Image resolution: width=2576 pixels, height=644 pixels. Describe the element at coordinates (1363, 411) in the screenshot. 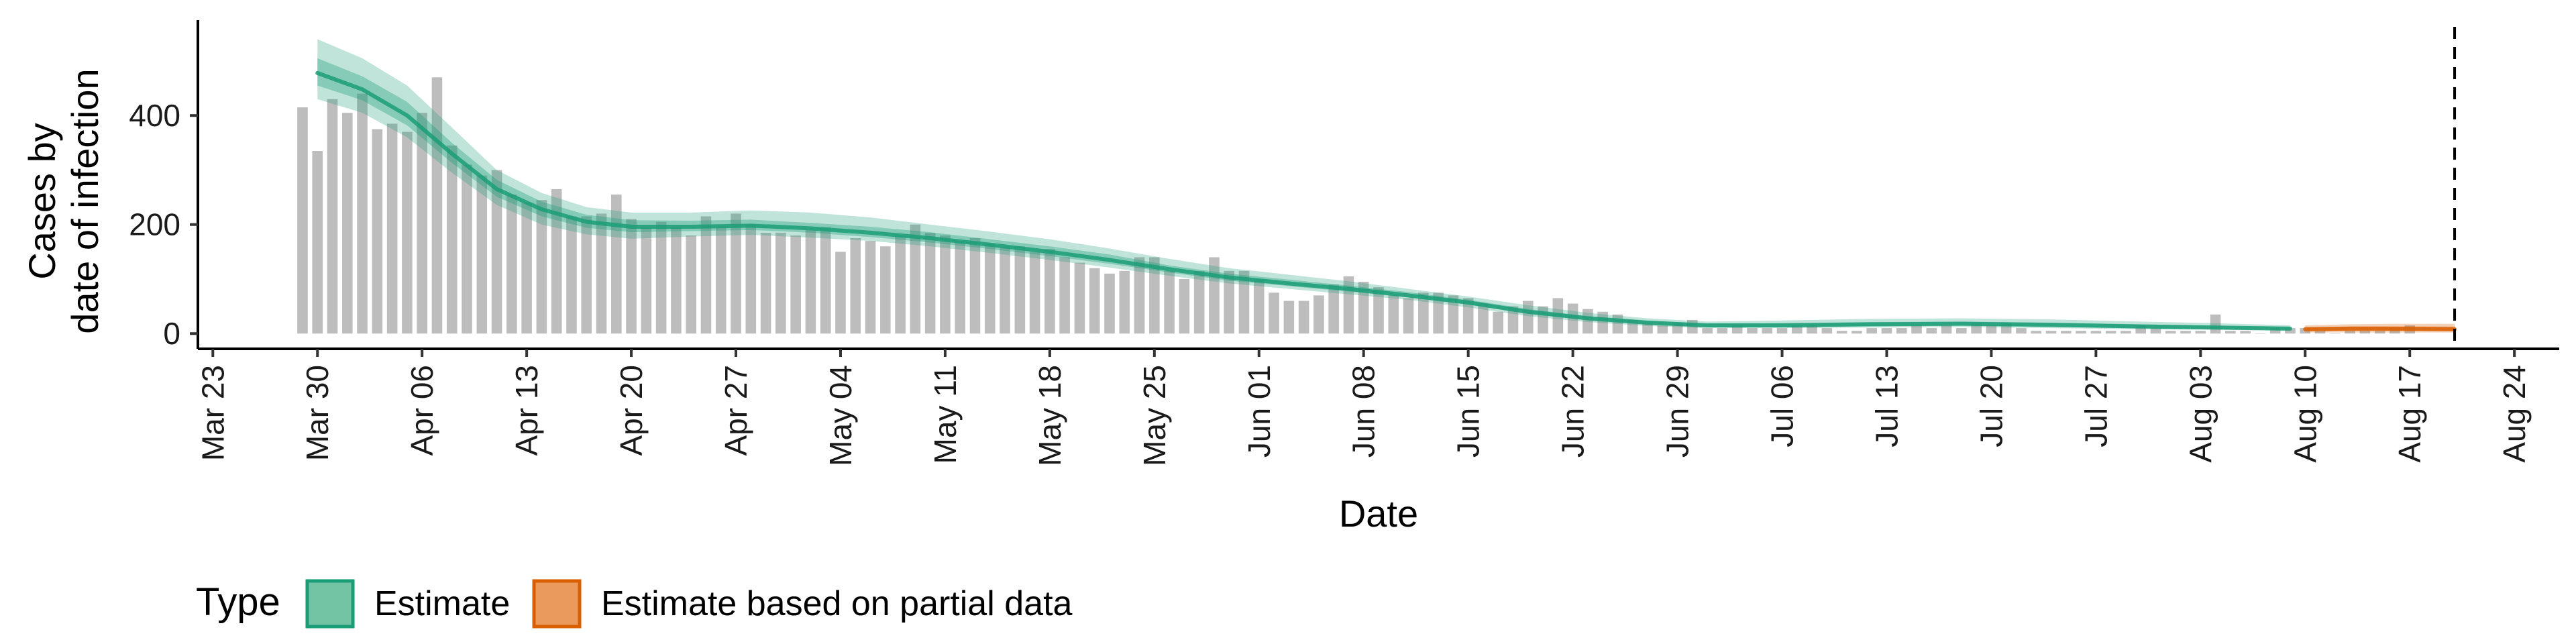

I see `x-tick-label: Jun 08` at that location.